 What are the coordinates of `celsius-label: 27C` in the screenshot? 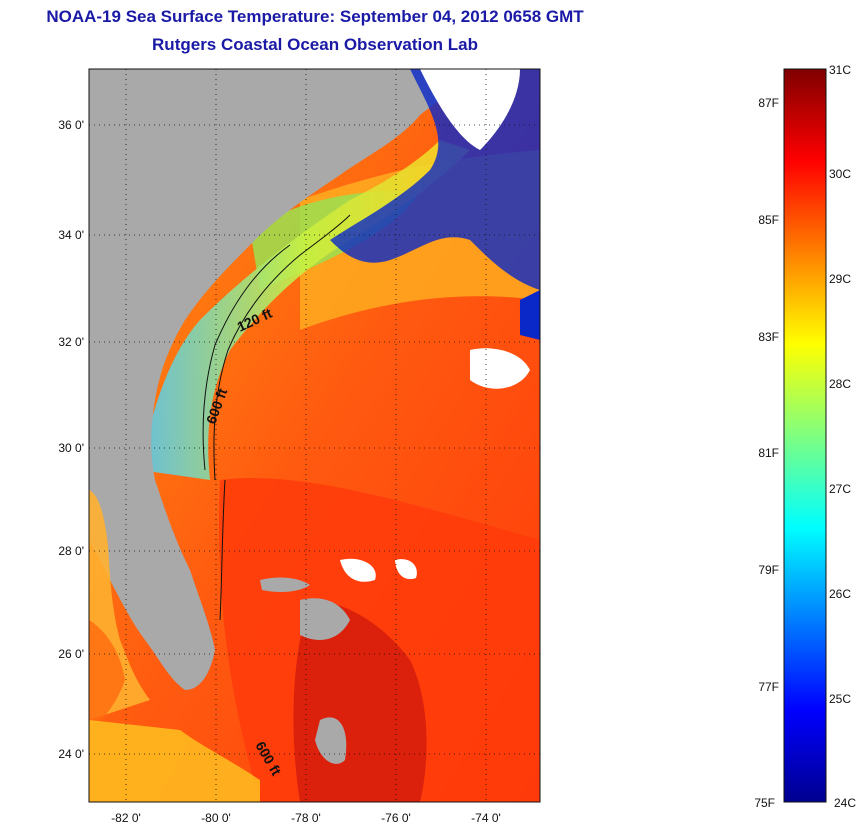 It's located at (840, 489).